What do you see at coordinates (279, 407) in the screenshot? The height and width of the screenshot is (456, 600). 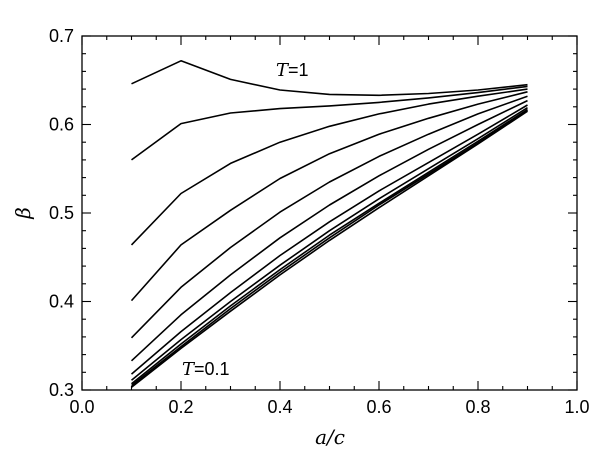 I see `x-tick-label: 0.4` at bounding box center [279, 407].